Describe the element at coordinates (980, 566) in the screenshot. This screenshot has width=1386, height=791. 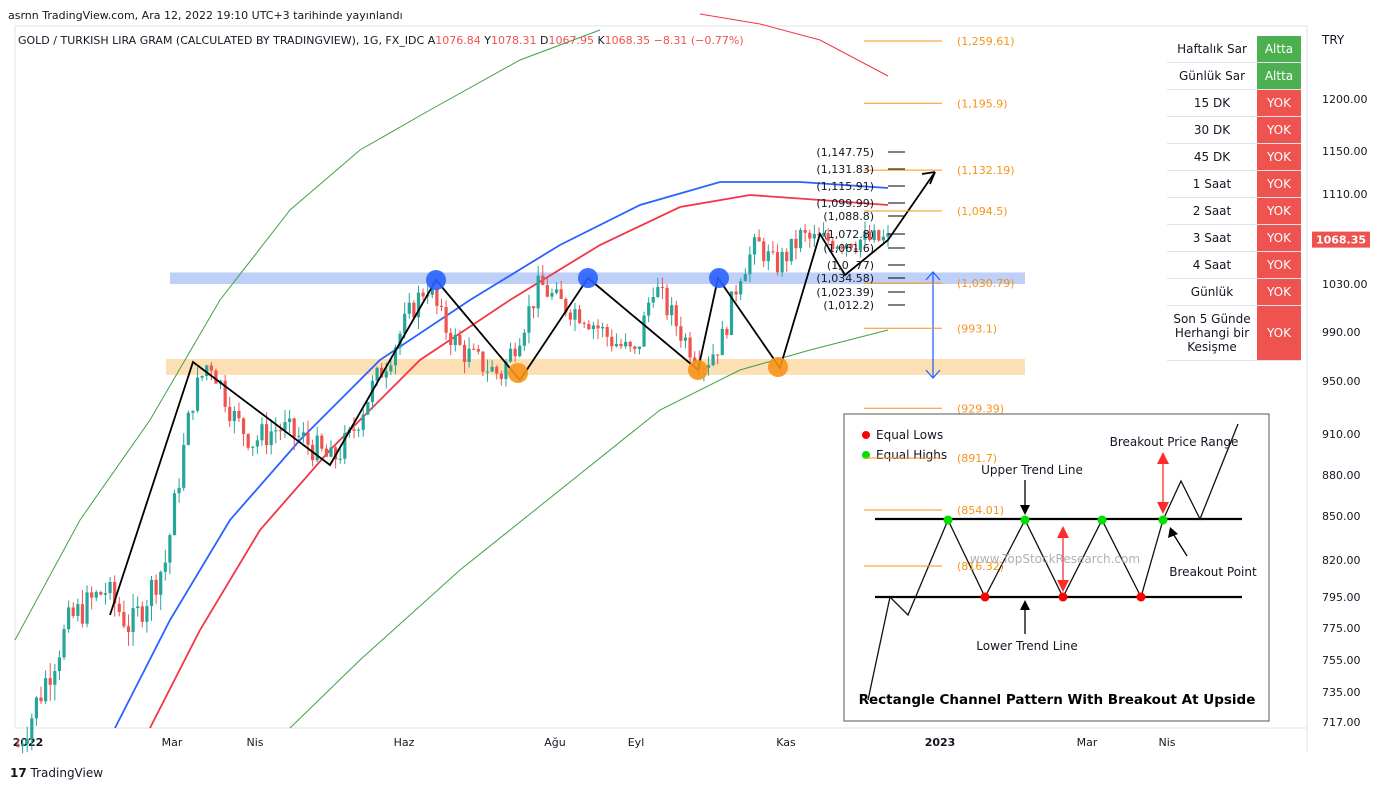
I see `fib-label: (816.32)` at that location.